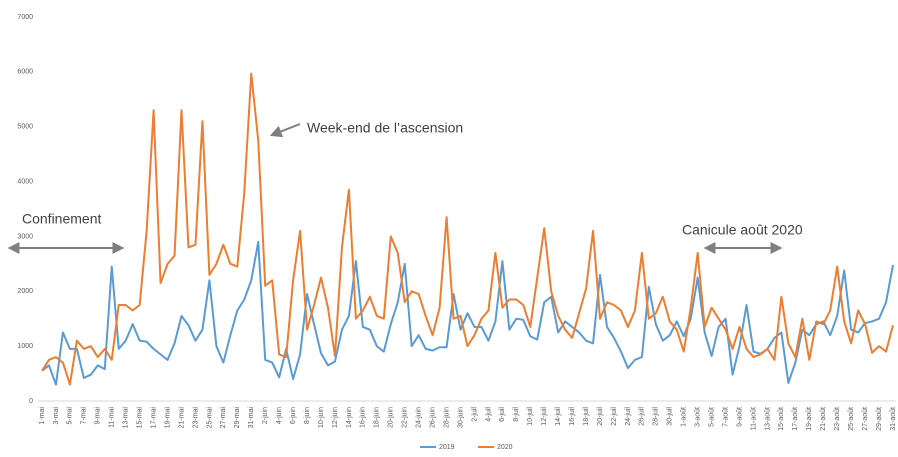  What do you see at coordinates (879, 419) in the screenshot?
I see `x-tick-label: 29-août` at bounding box center [879, 419].